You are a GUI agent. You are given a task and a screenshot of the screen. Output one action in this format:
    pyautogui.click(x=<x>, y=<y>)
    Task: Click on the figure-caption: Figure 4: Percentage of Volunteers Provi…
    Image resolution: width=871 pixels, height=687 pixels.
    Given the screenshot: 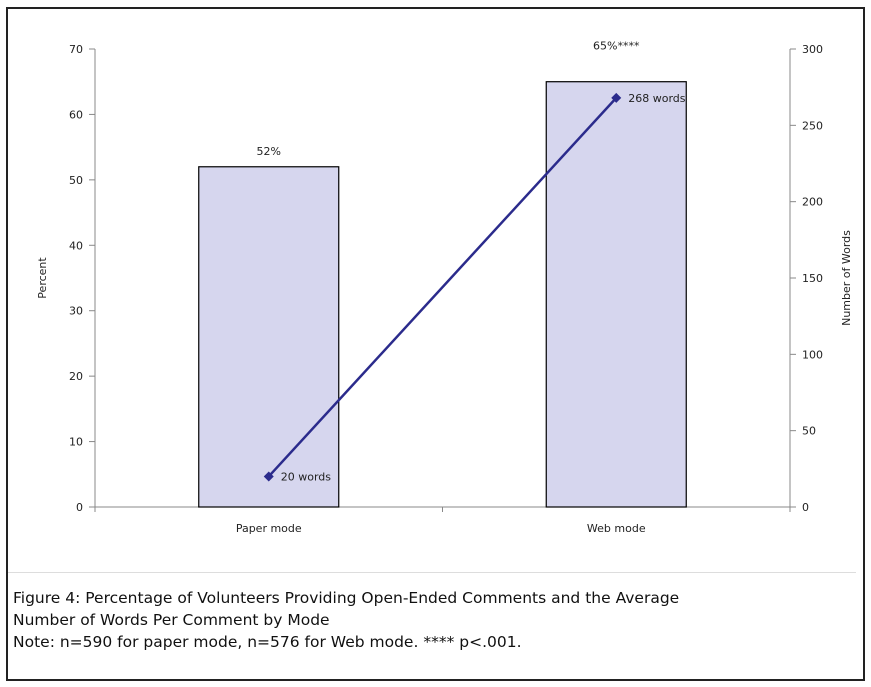 What is the action you would take?
    pyautogui.click(x=433, y=620)
    